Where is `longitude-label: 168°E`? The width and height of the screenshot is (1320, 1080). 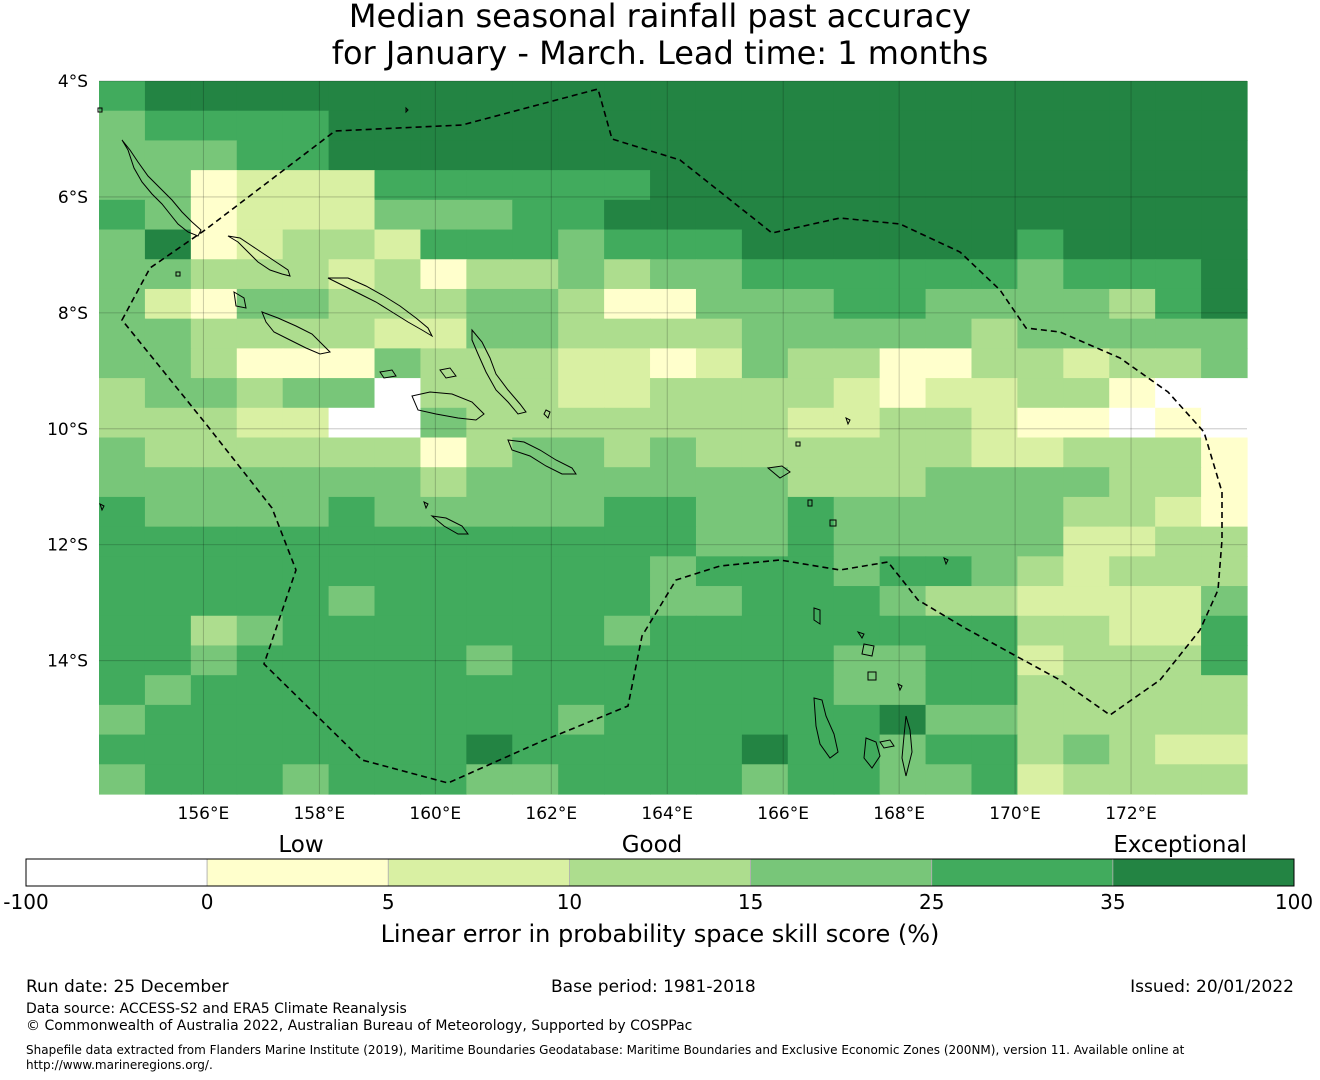 longitude-label: 168°E is located at coordinates (899, 814).